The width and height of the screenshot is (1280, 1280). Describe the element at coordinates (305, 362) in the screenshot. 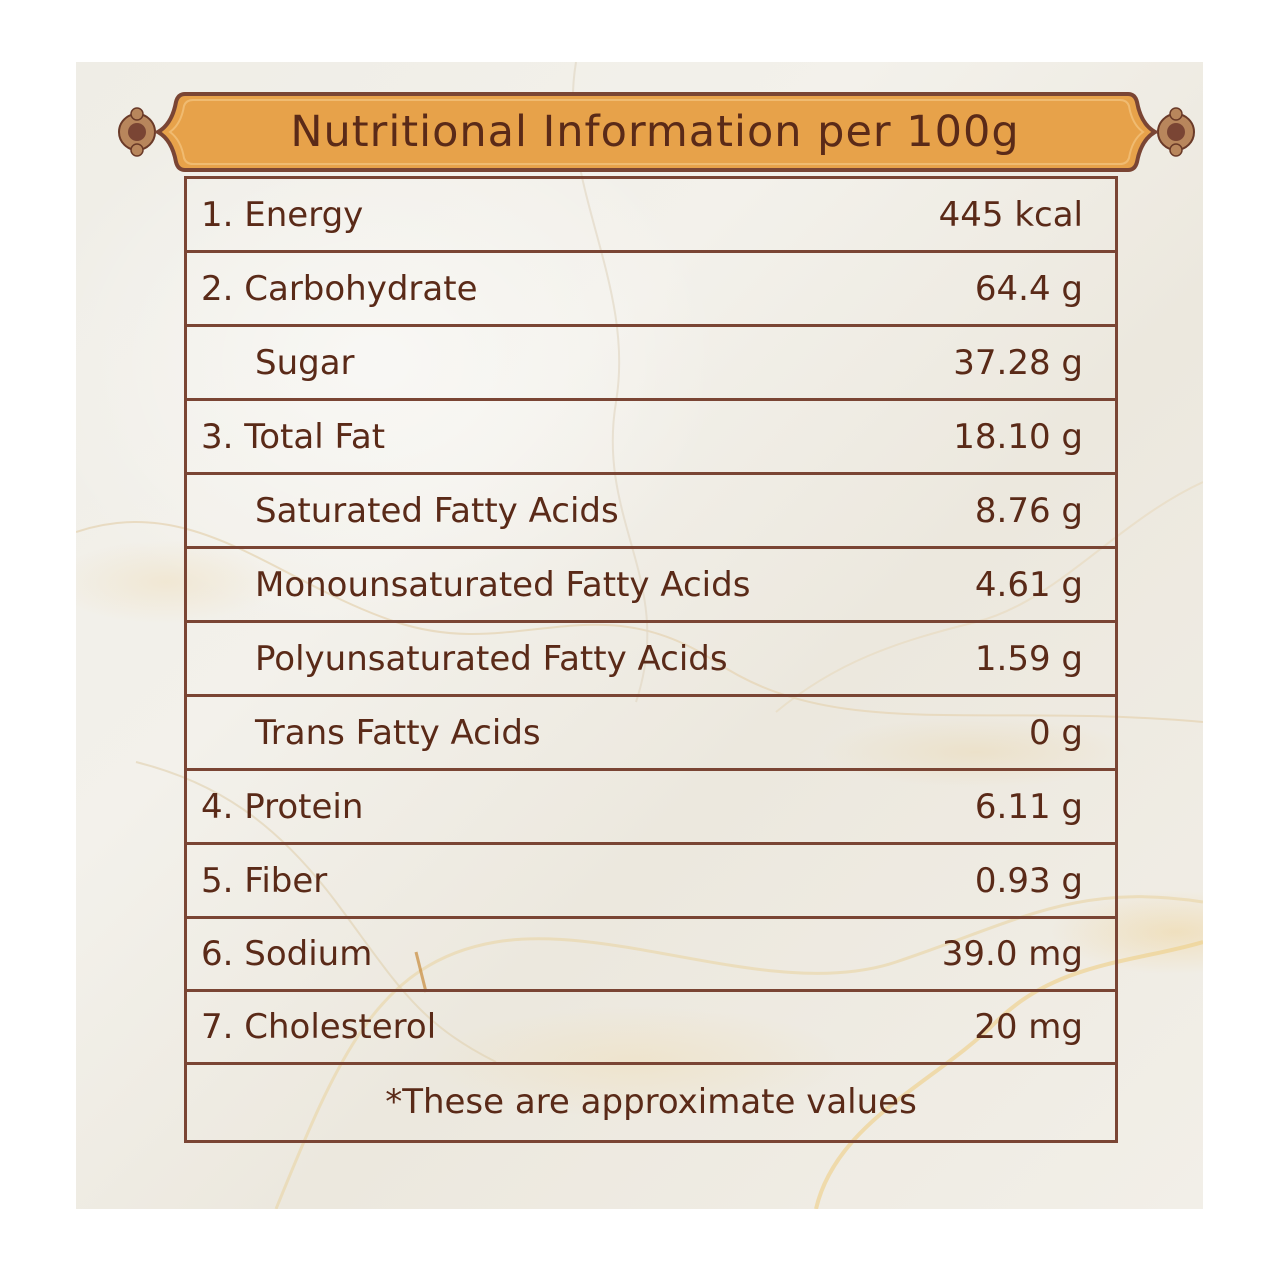

I see `row-label: Sugar` at that location.